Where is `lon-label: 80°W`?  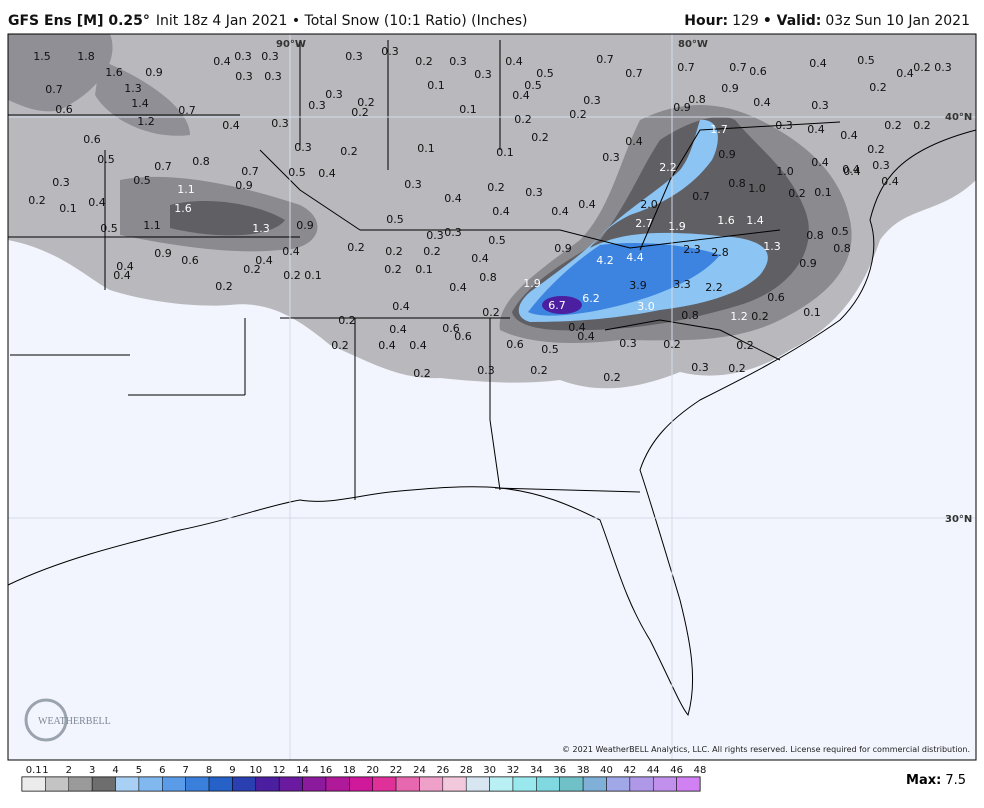
lon-label: 80°W is located at coordinates (693, 44).